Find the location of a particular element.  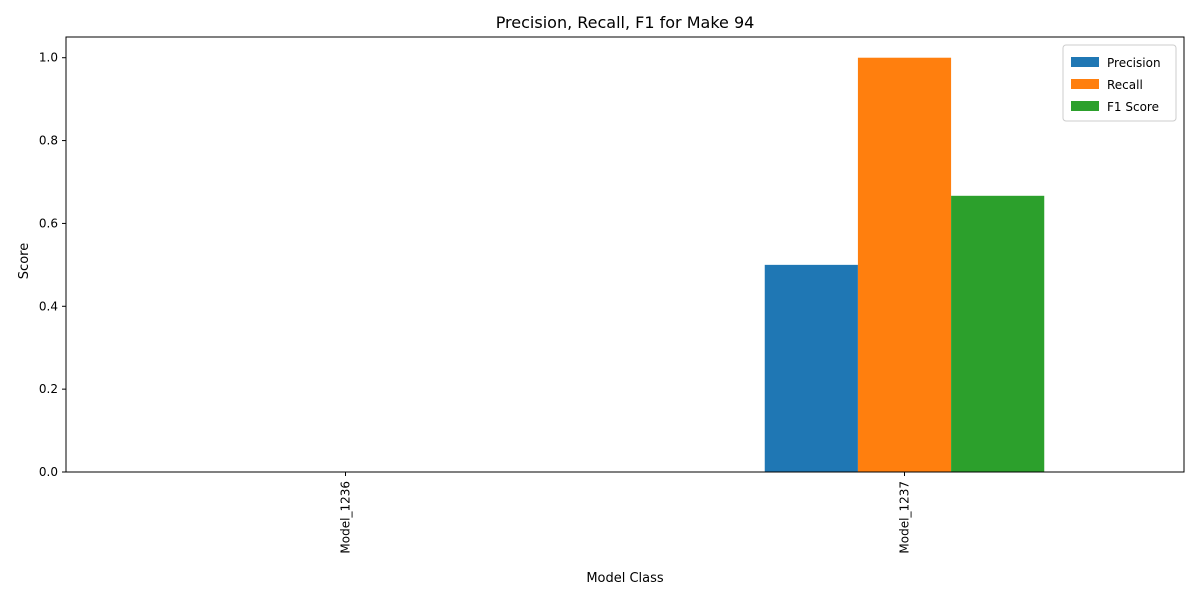

y-tick-label: 0.6 is located at coordinates (48, 223).